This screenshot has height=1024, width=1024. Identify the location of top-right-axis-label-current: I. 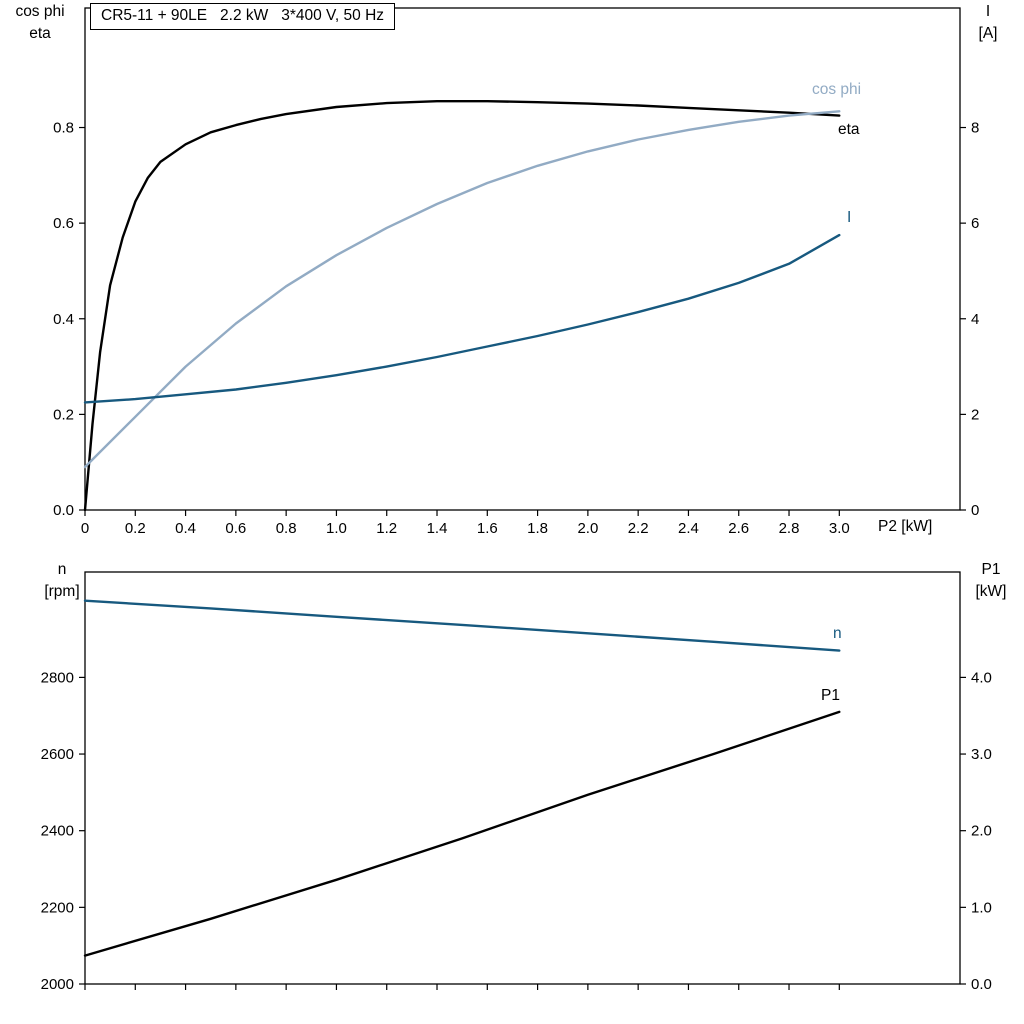
(988, 11).